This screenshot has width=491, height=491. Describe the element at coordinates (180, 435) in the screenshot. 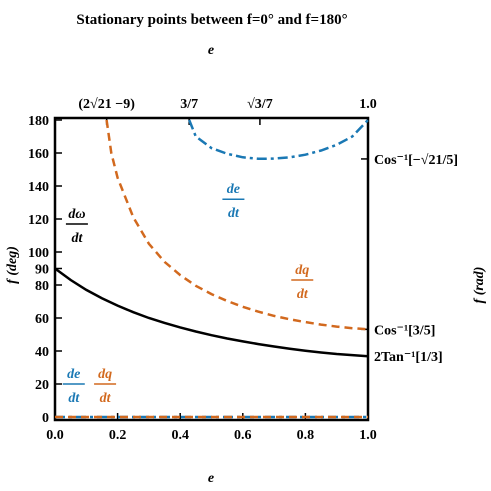

I see `x-tick-label: 0.4` at that location.